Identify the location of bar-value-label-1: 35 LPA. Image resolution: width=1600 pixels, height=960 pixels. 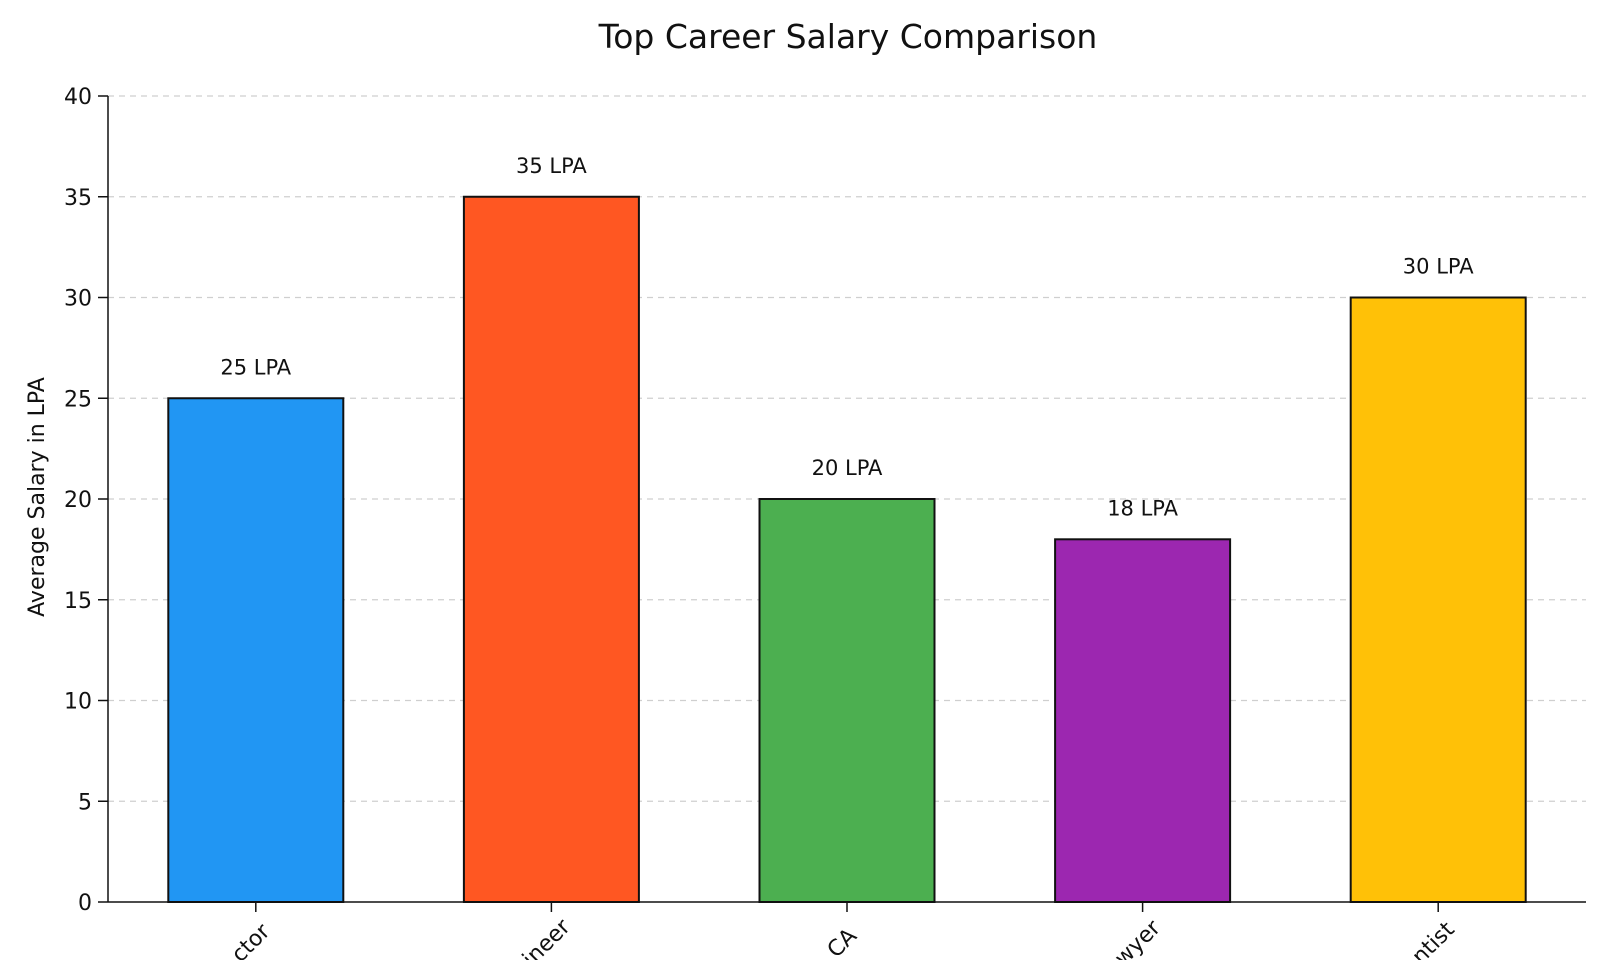
(551, 166).